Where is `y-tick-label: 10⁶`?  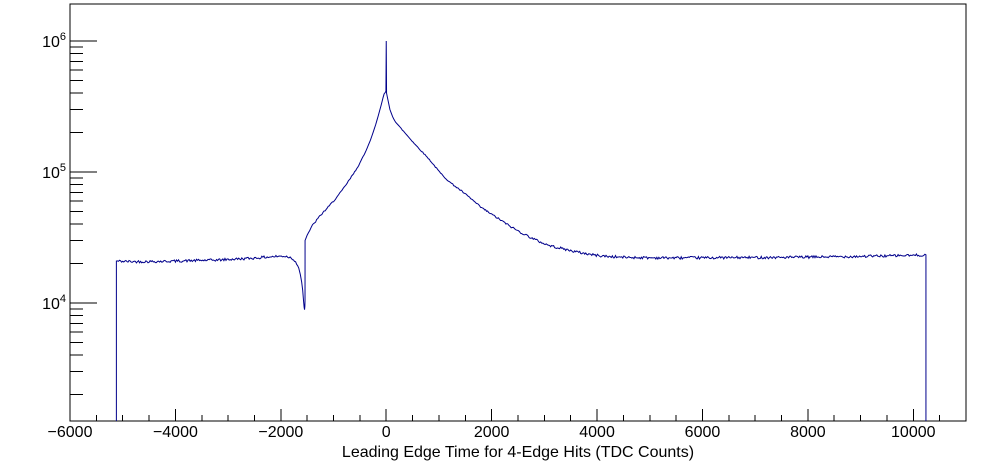 y-tick-label: 10⁶ is located at coordinates (54, 41).